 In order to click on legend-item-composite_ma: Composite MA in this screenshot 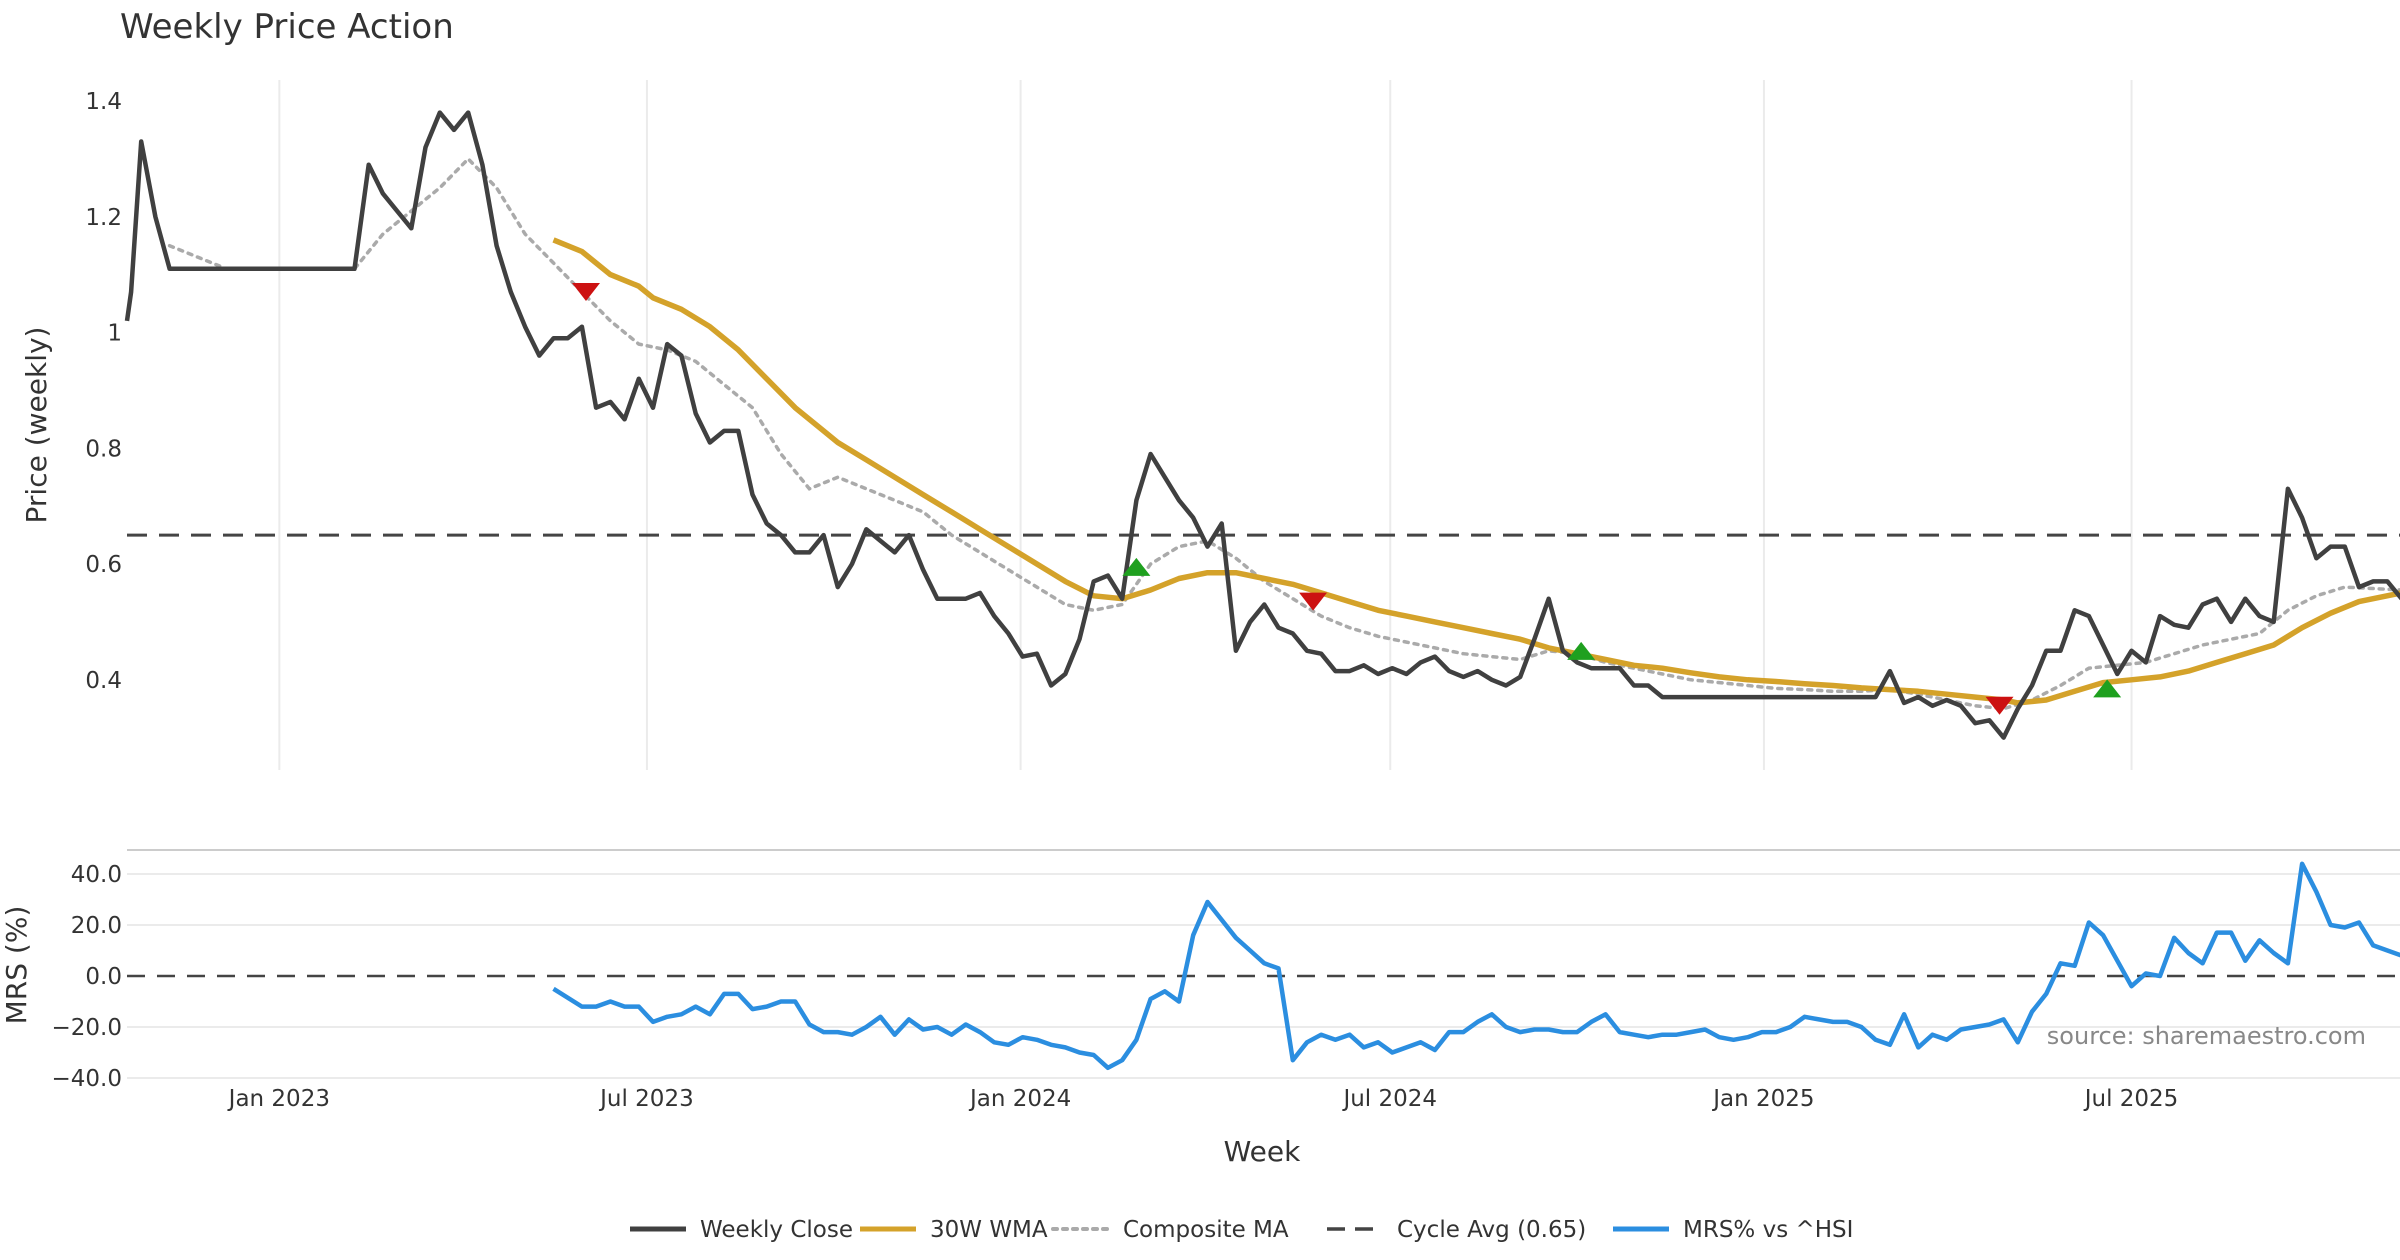, I will do `click(1170, 1230)`.